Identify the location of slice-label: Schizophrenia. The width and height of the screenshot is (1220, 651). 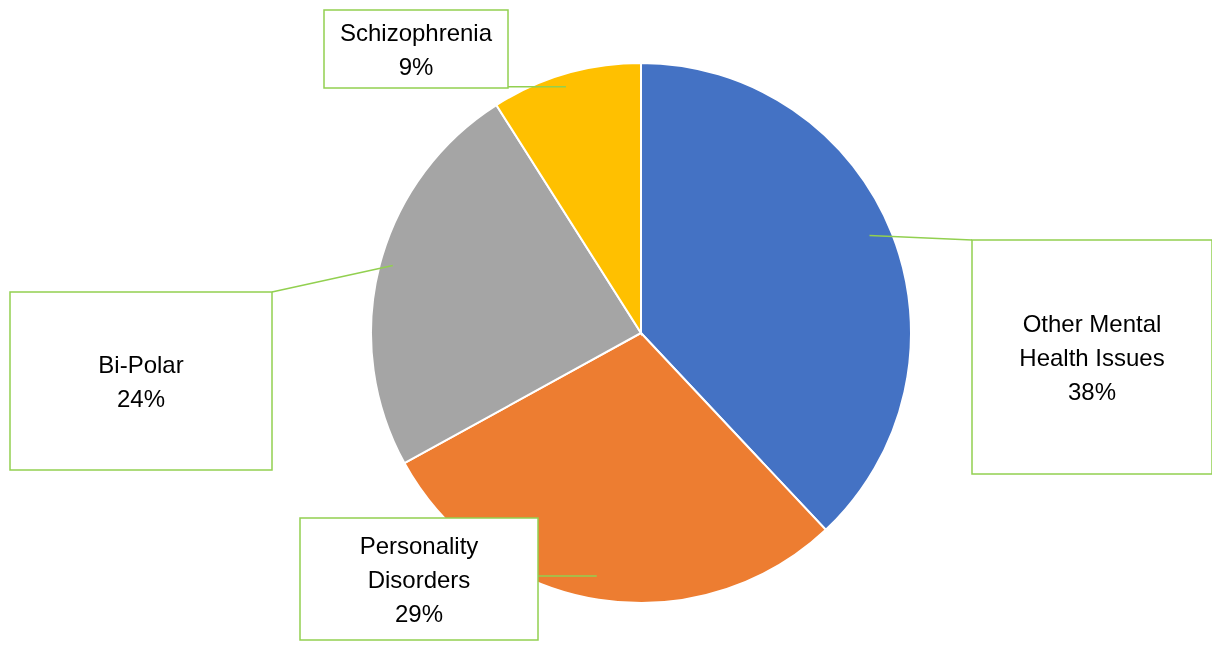
(416, 32).